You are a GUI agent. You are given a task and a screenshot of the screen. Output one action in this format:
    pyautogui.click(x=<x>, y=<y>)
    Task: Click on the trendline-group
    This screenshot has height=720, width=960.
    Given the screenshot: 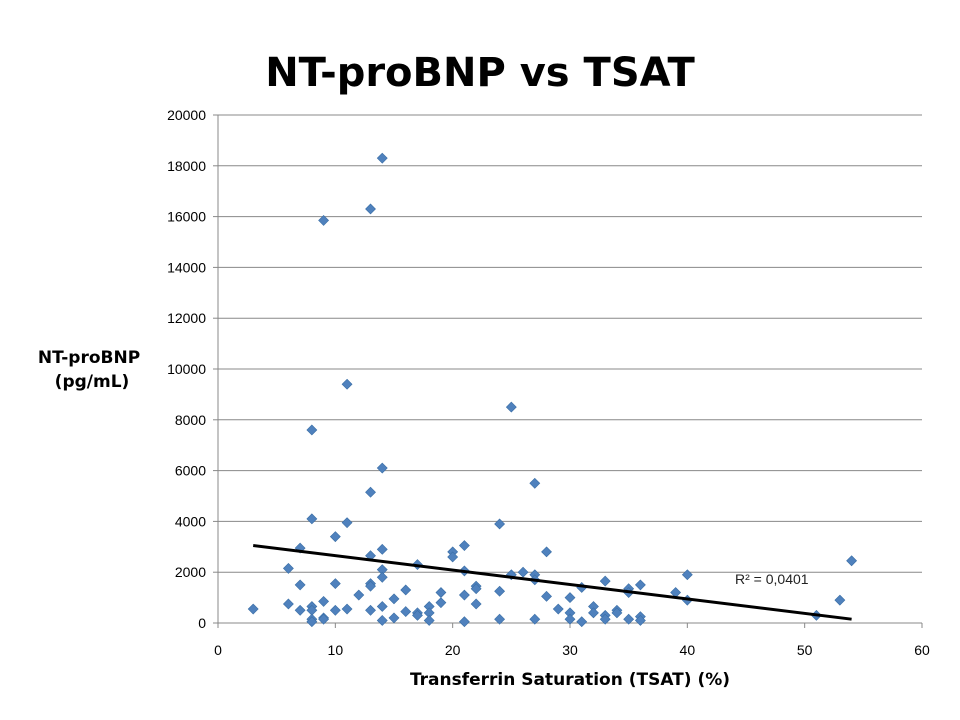 What is the action you would take?
    pyautogui.click(x=552, y=582)
    